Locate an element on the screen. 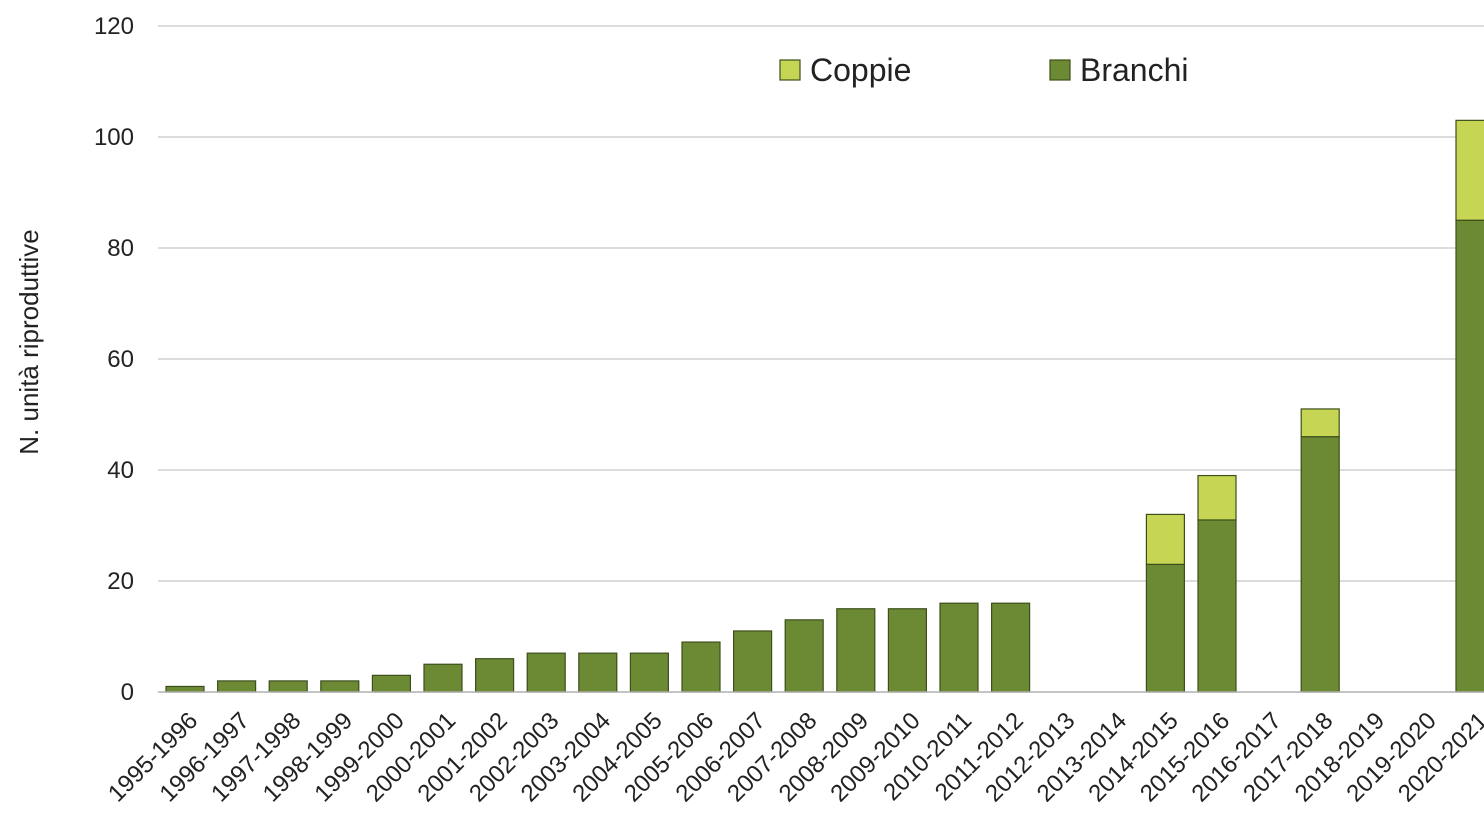 The height and width of the screenshot is (831, 1484). legend-swatch-coppie is located at coordinates (790, 70).